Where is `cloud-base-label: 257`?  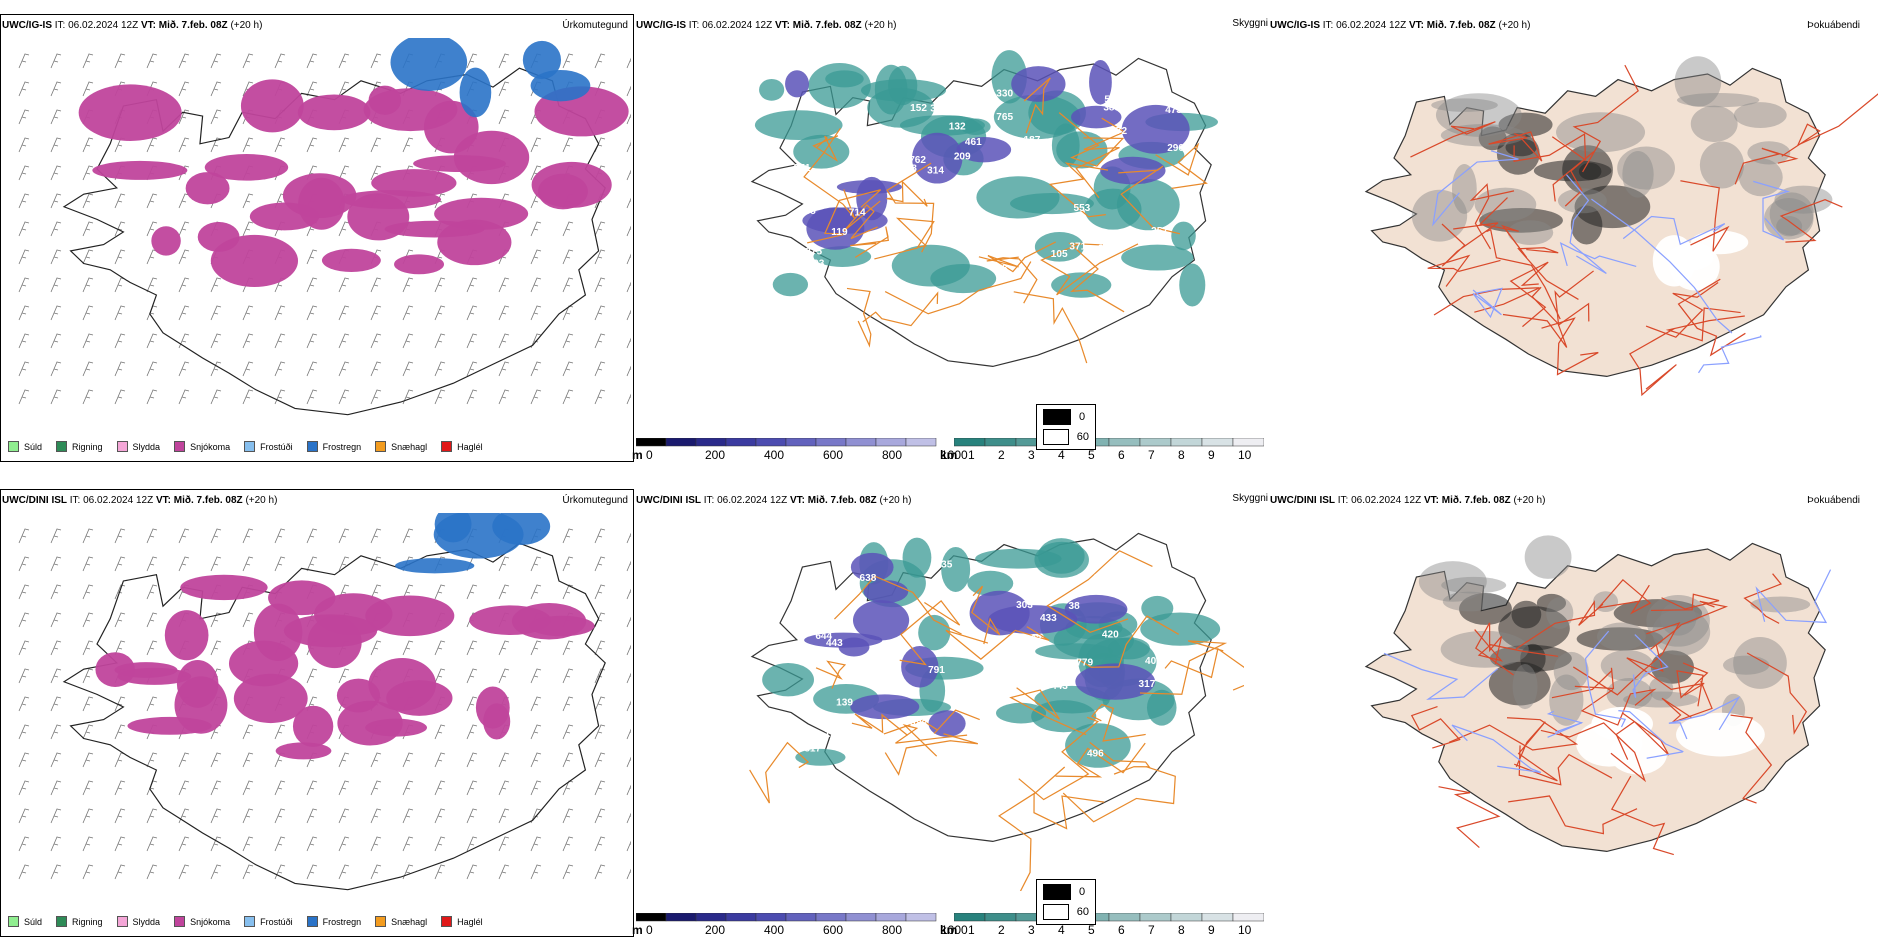 cloud-base-label: 257 is located at coordinates (1159, 231).